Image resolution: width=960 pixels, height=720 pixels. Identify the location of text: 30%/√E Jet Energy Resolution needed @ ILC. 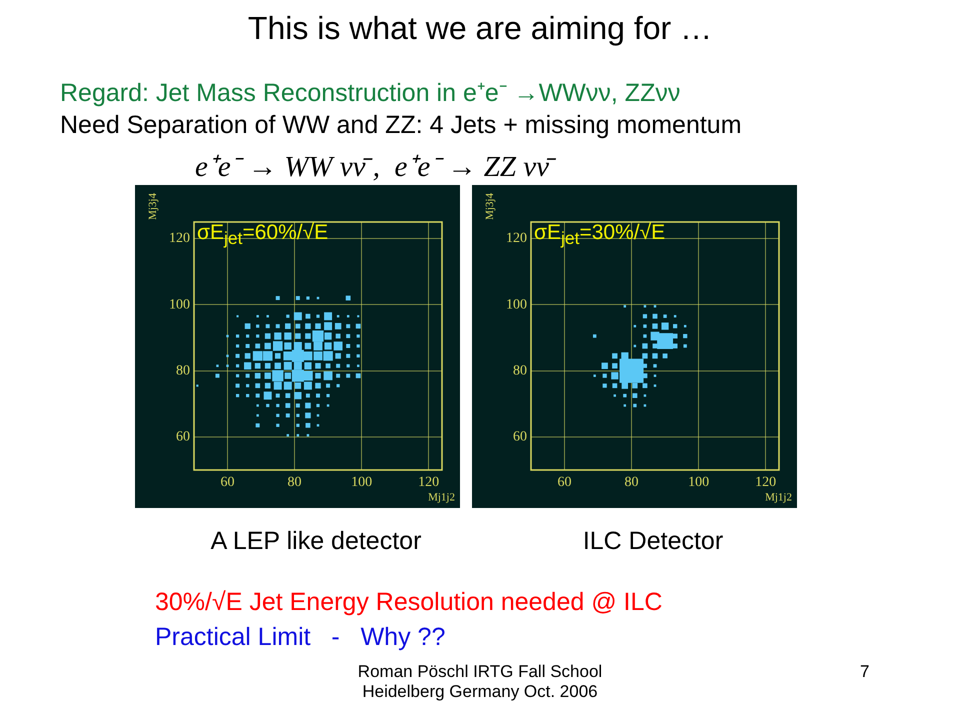
(408, 602).